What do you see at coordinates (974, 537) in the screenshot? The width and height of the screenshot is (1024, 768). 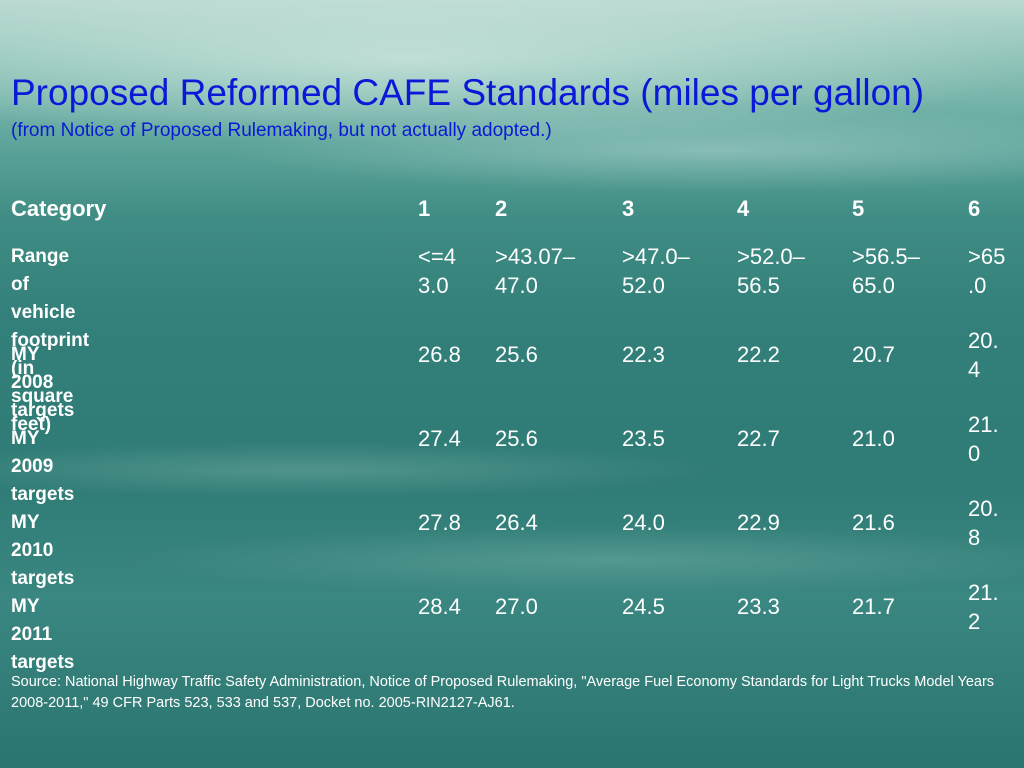 I see `cell-line: 8` at bounding box center [974, 537].